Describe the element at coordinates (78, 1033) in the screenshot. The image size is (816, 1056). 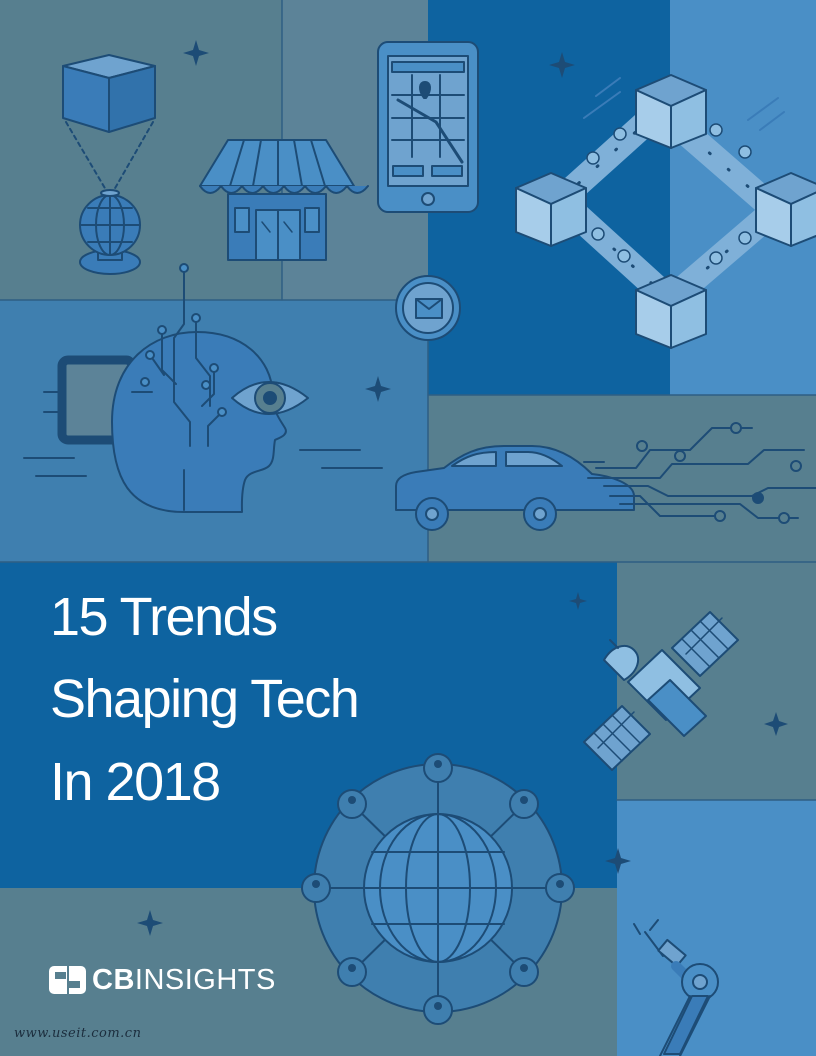
I see `watermark-url: www.useit.com.cn` at that location.